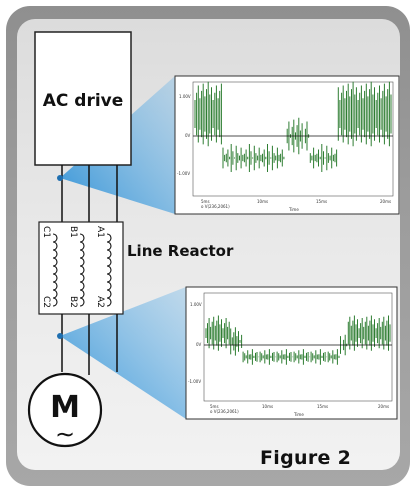 The width and height of the screenshot is (420, 491). What do you see at coordinates (65, 434) in the screenshot?
I see `motor-ac-symbol: ∼` at bounding box center [65, 434].